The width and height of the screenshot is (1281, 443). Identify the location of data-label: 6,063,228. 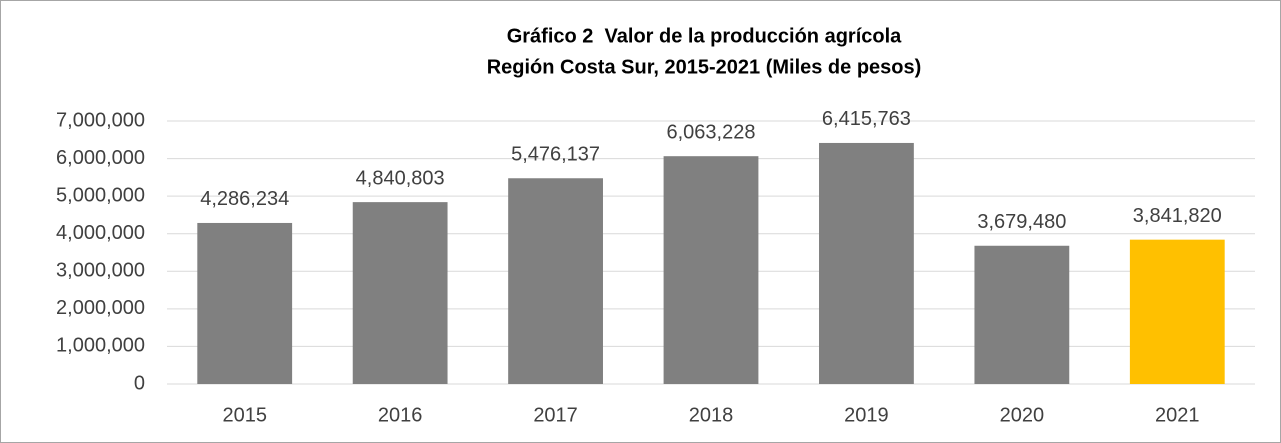
(711, 132).